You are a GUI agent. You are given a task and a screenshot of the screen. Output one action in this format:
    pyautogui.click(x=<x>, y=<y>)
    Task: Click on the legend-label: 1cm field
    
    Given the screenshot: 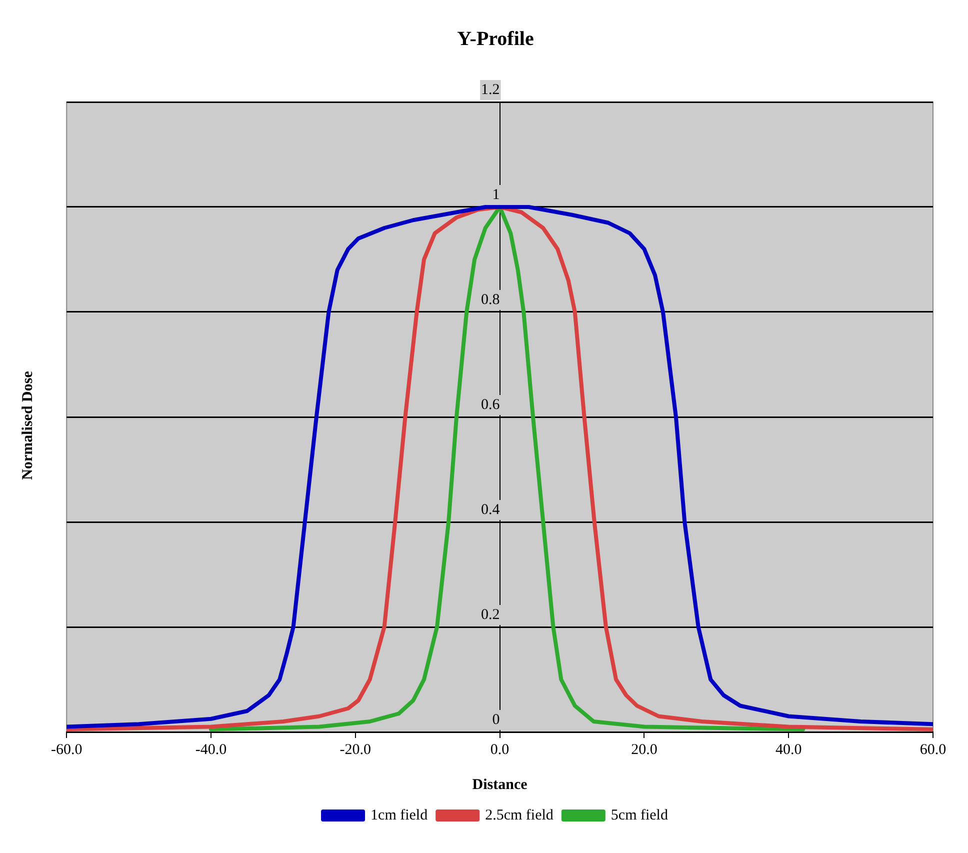 What is the action you would take?
    pyautogui.click(x=399, y=815)
    